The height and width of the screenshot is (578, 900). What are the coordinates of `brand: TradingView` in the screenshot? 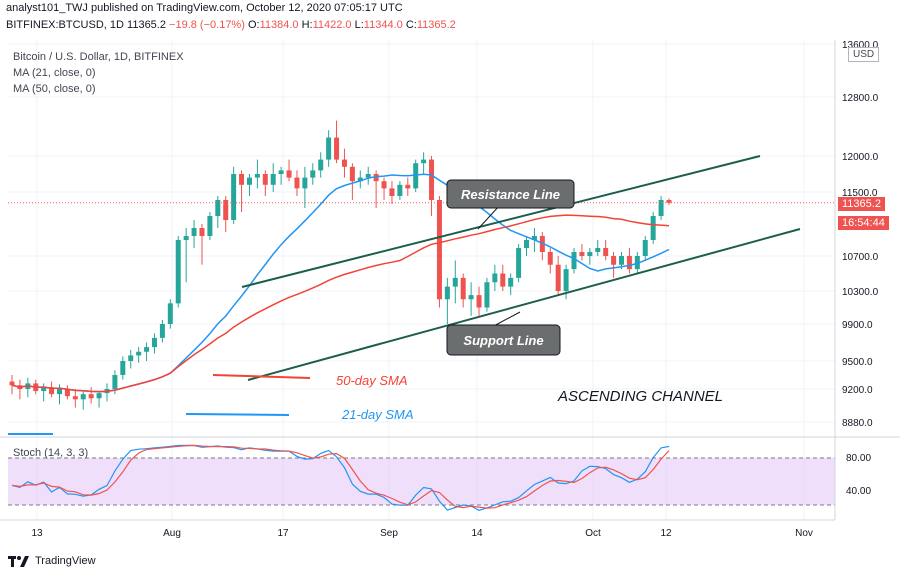 It's located at (52, 561).